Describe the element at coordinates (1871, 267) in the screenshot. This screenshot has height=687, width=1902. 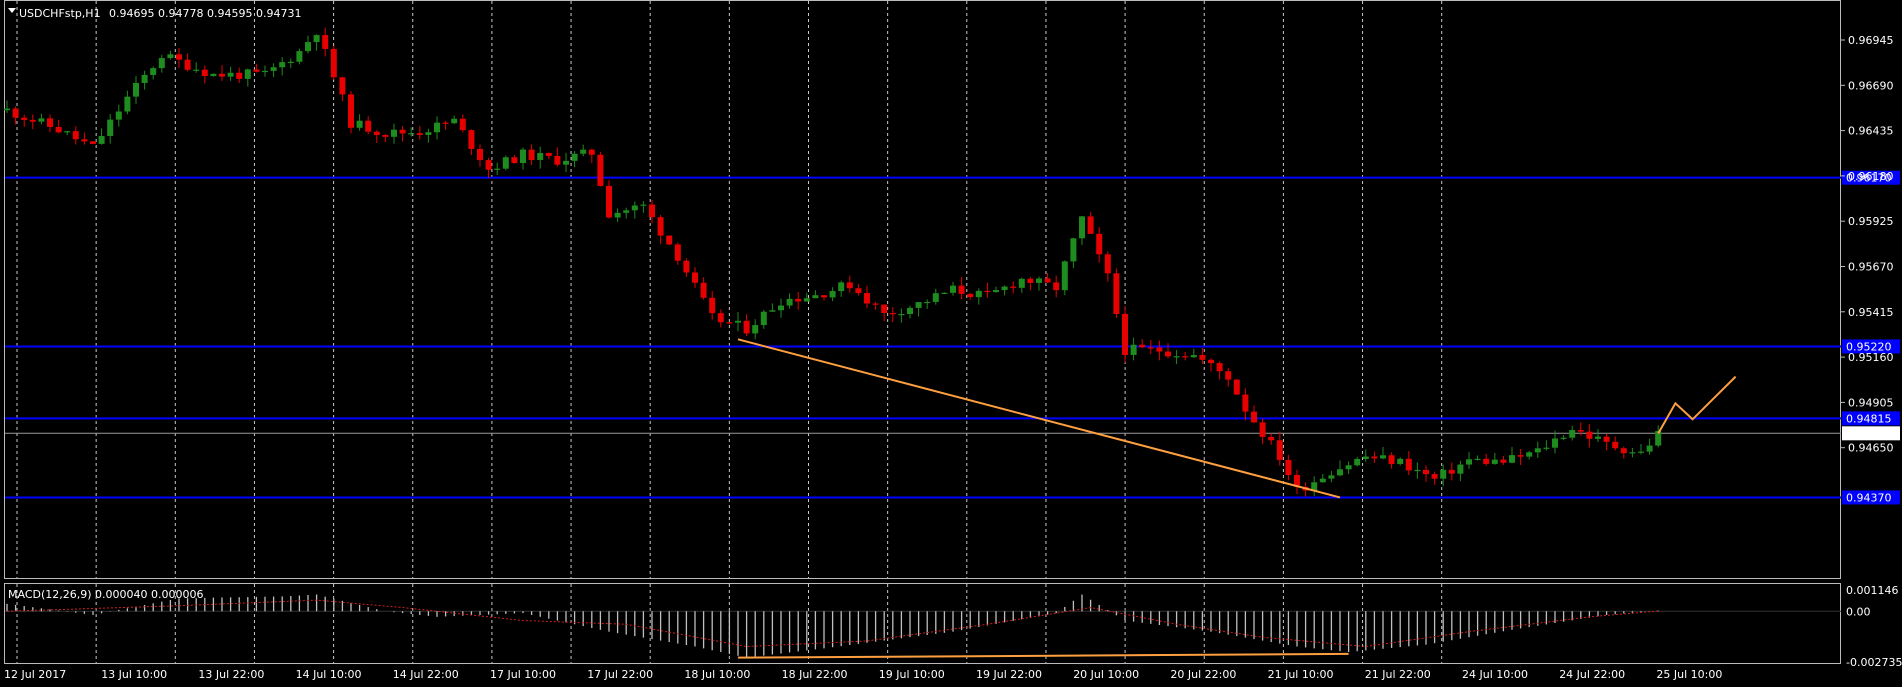
I see `price-axis-label: 0.95670` at that location.